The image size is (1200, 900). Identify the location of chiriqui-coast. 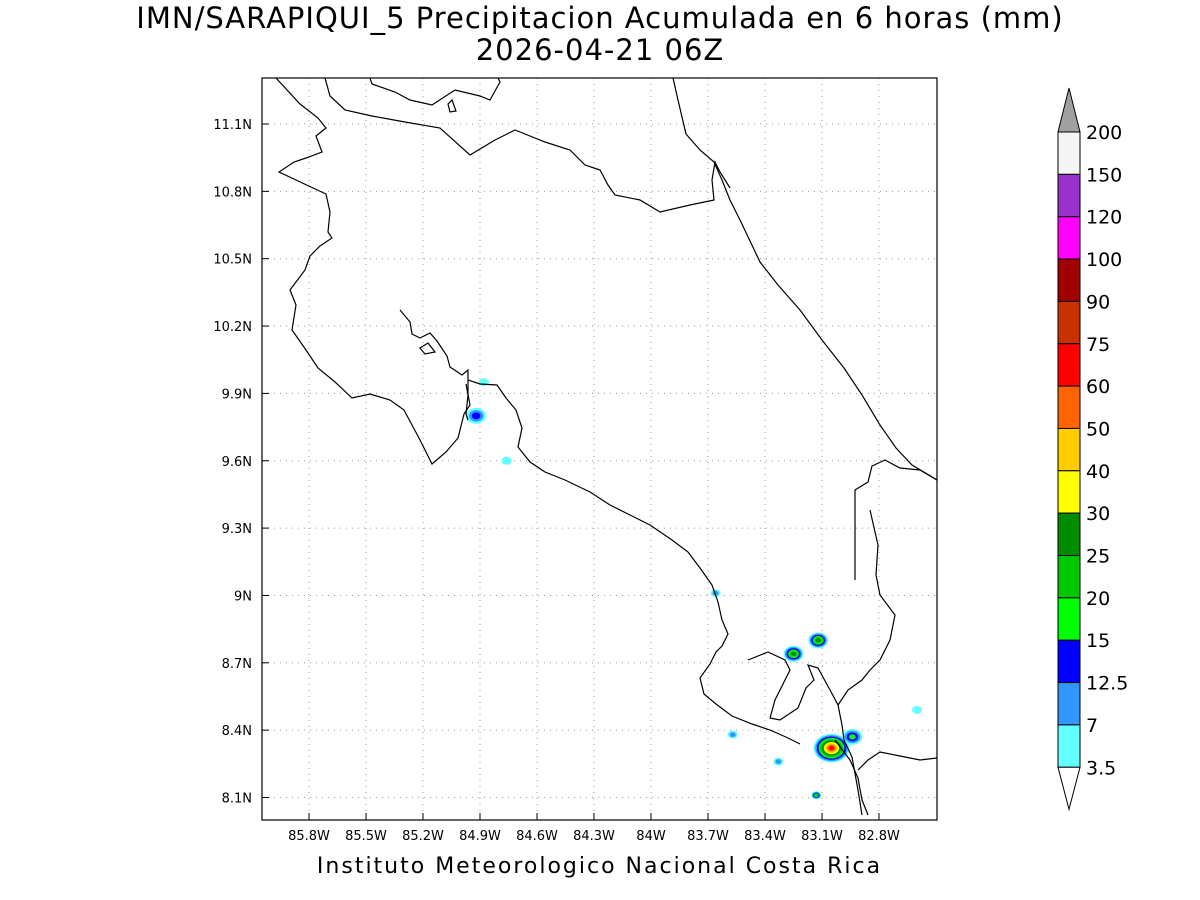
(897, 761).